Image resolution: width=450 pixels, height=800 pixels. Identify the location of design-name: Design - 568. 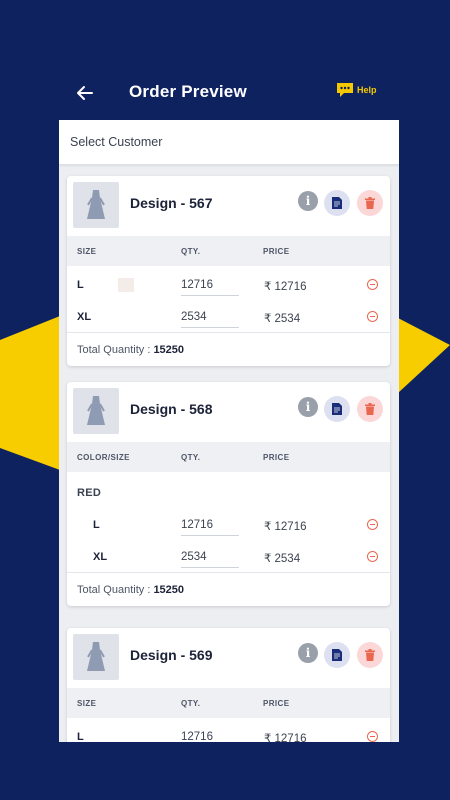
(171, 409).